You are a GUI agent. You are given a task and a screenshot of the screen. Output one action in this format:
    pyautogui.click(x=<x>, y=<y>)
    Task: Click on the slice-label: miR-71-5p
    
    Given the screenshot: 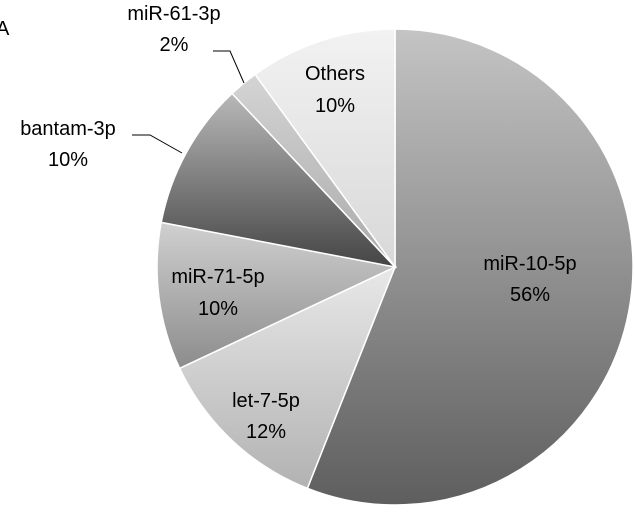 What is the action you would take?
    pyautogui.click(x=217, y=277)
    